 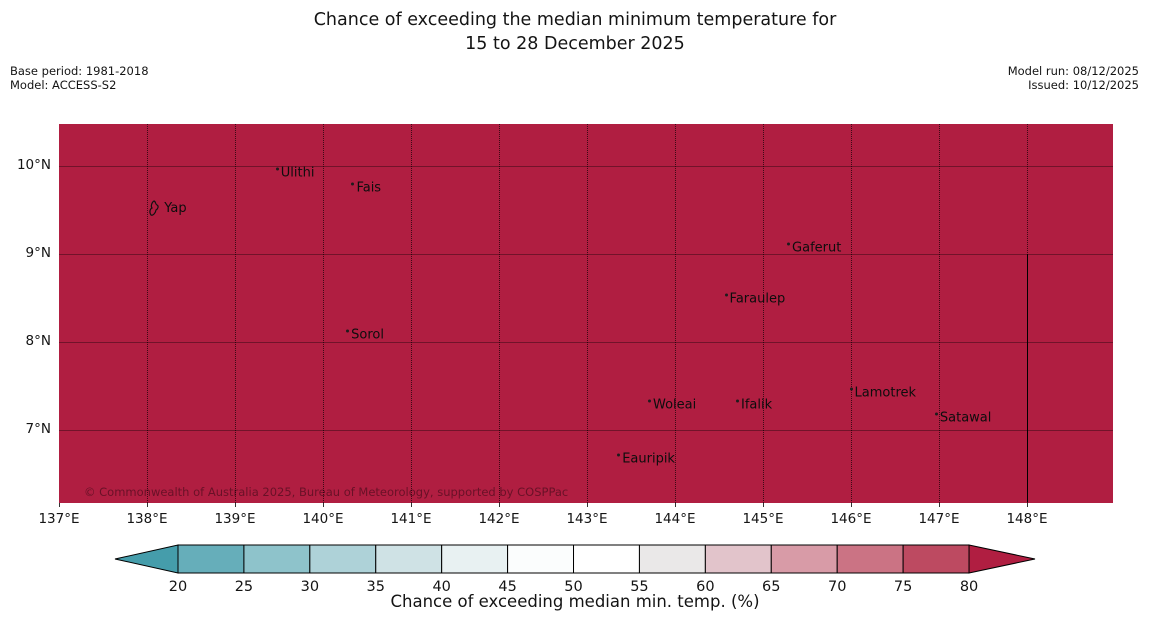 What do you see at coordinates (885, 393) in the screenshot?
I see `place-name: Lamotrek` at bounding box center [885, 393].